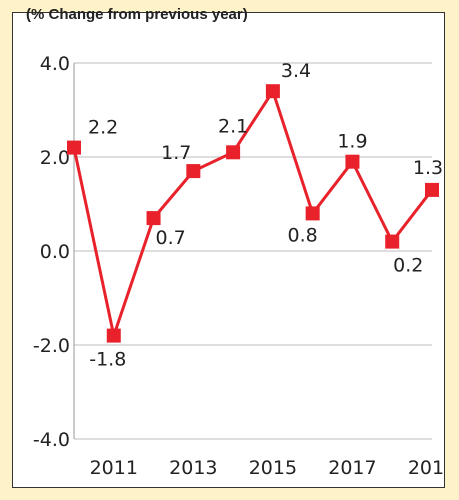 The image size is (459, 500). I want to click on y-tick-label: 0.0, so click(55, 252).